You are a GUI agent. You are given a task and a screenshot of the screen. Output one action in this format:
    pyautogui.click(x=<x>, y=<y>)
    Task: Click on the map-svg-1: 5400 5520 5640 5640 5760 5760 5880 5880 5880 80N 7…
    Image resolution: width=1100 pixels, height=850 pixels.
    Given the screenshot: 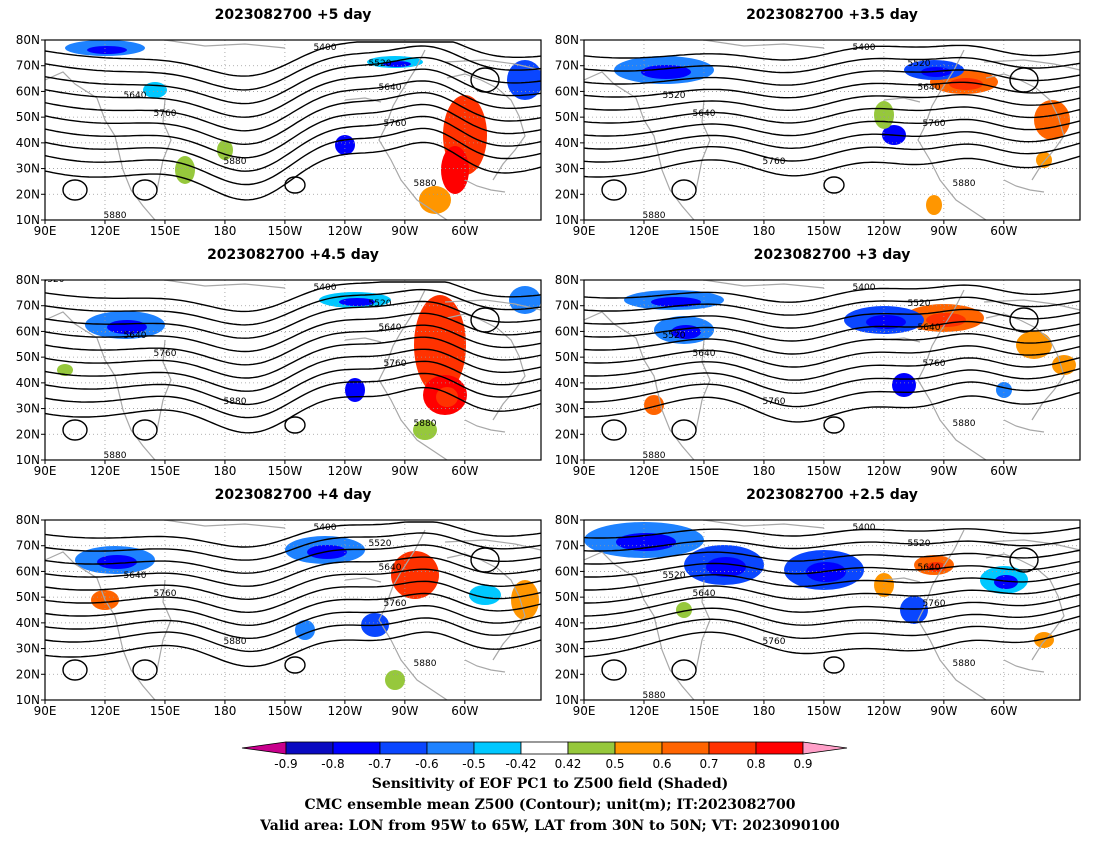 What is the action you would take?
    pyautogui.click(x=279, y=135)
    